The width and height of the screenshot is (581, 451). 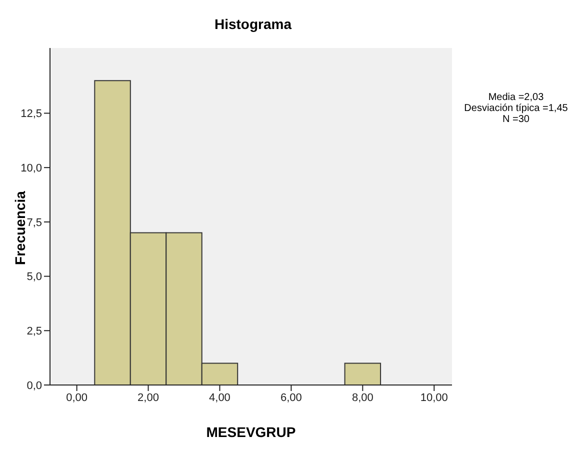 What do you see at coordinates (219, 398) in the screenshot?
I see `x-tick-label: 4,00` at bounding box center [219, 398].